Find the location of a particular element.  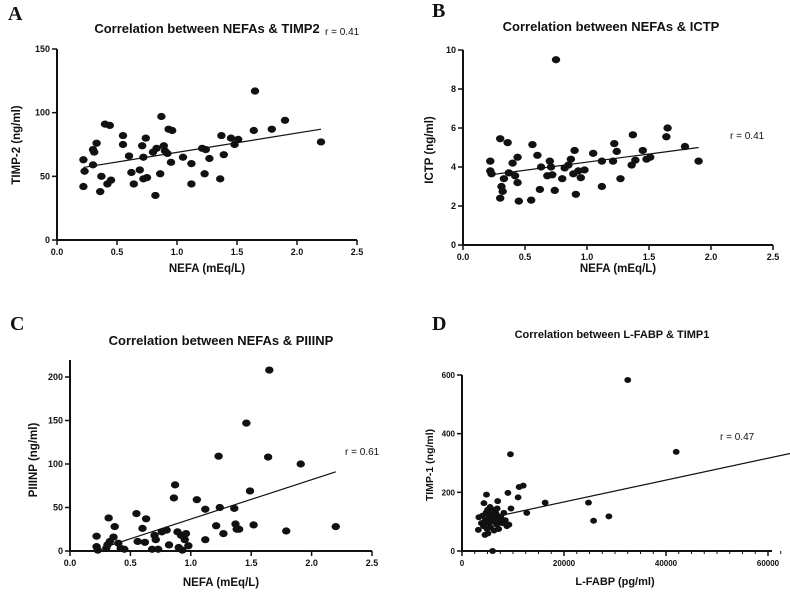

y-tick-label: 6 is located at coordinates (453, 128).